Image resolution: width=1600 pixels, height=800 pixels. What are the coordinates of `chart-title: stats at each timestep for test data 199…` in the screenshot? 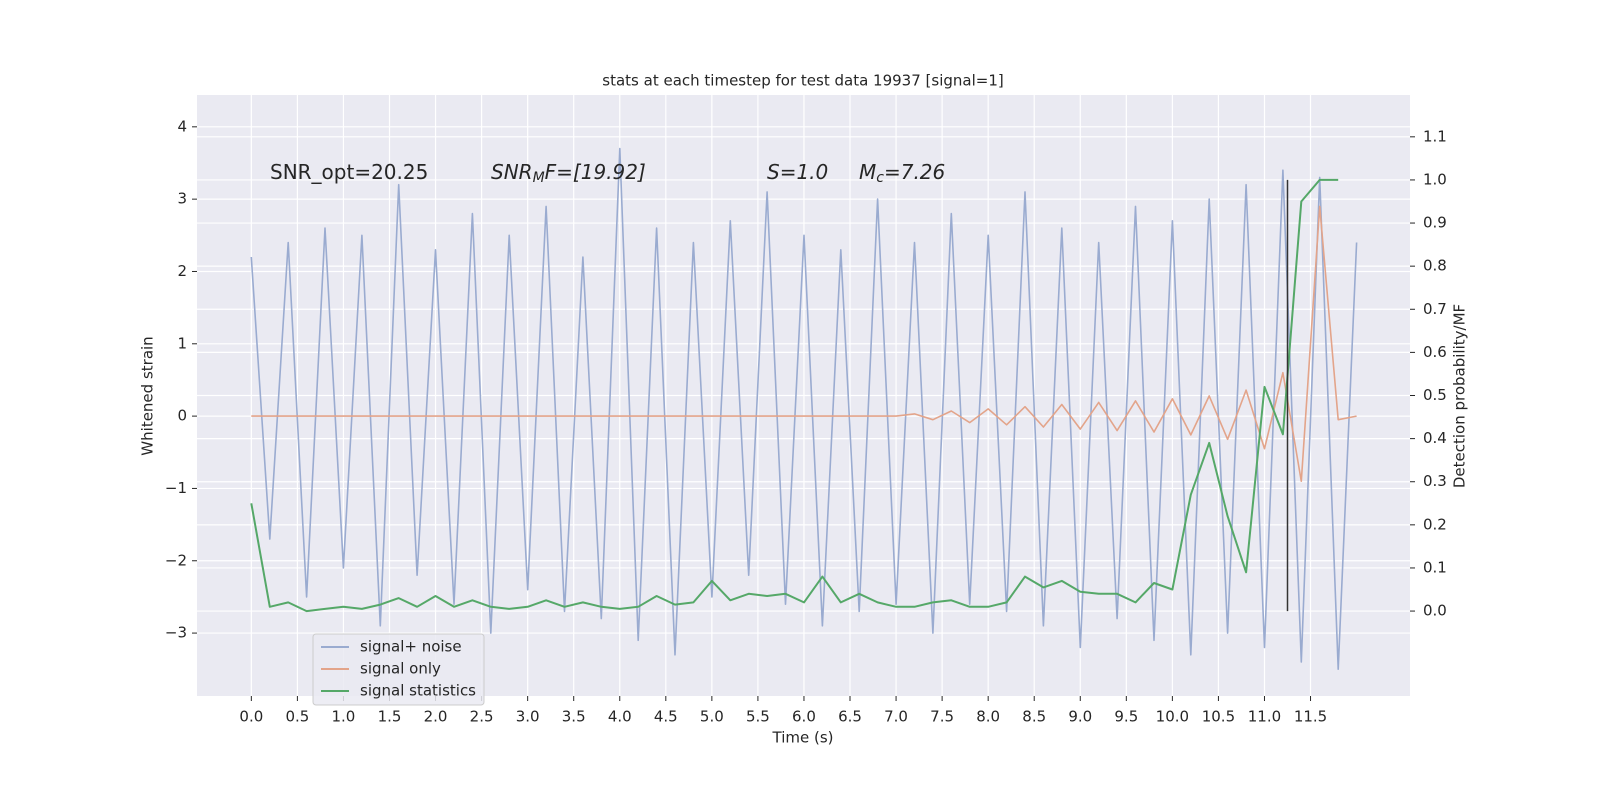 It's located at (802, 81).